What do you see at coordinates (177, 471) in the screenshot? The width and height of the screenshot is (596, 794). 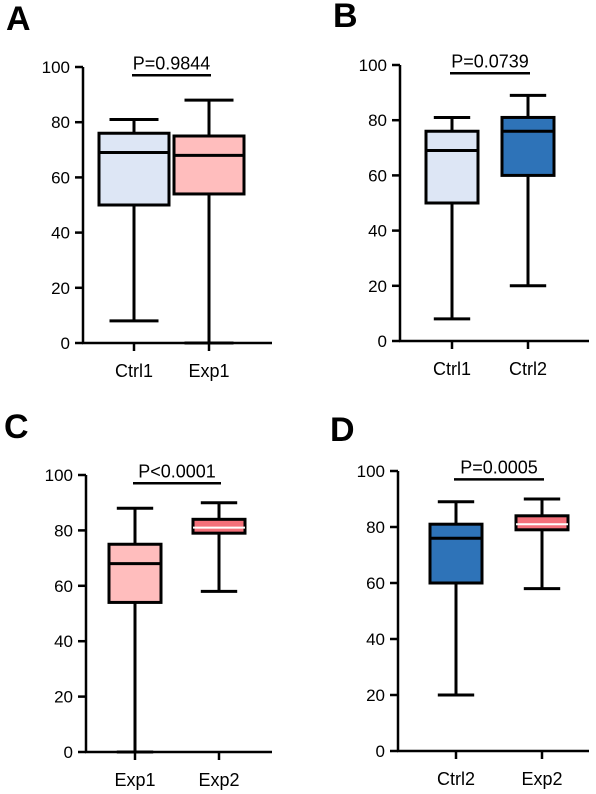 I see `p-value-label: P<0.0001` at bounding box center [177, 471].